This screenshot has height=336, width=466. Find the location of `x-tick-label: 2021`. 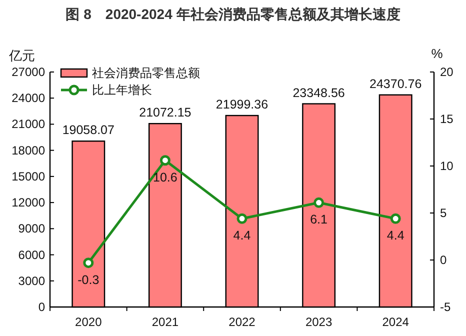

x-tick-label: 2021 is located at coordinates (165, 322).